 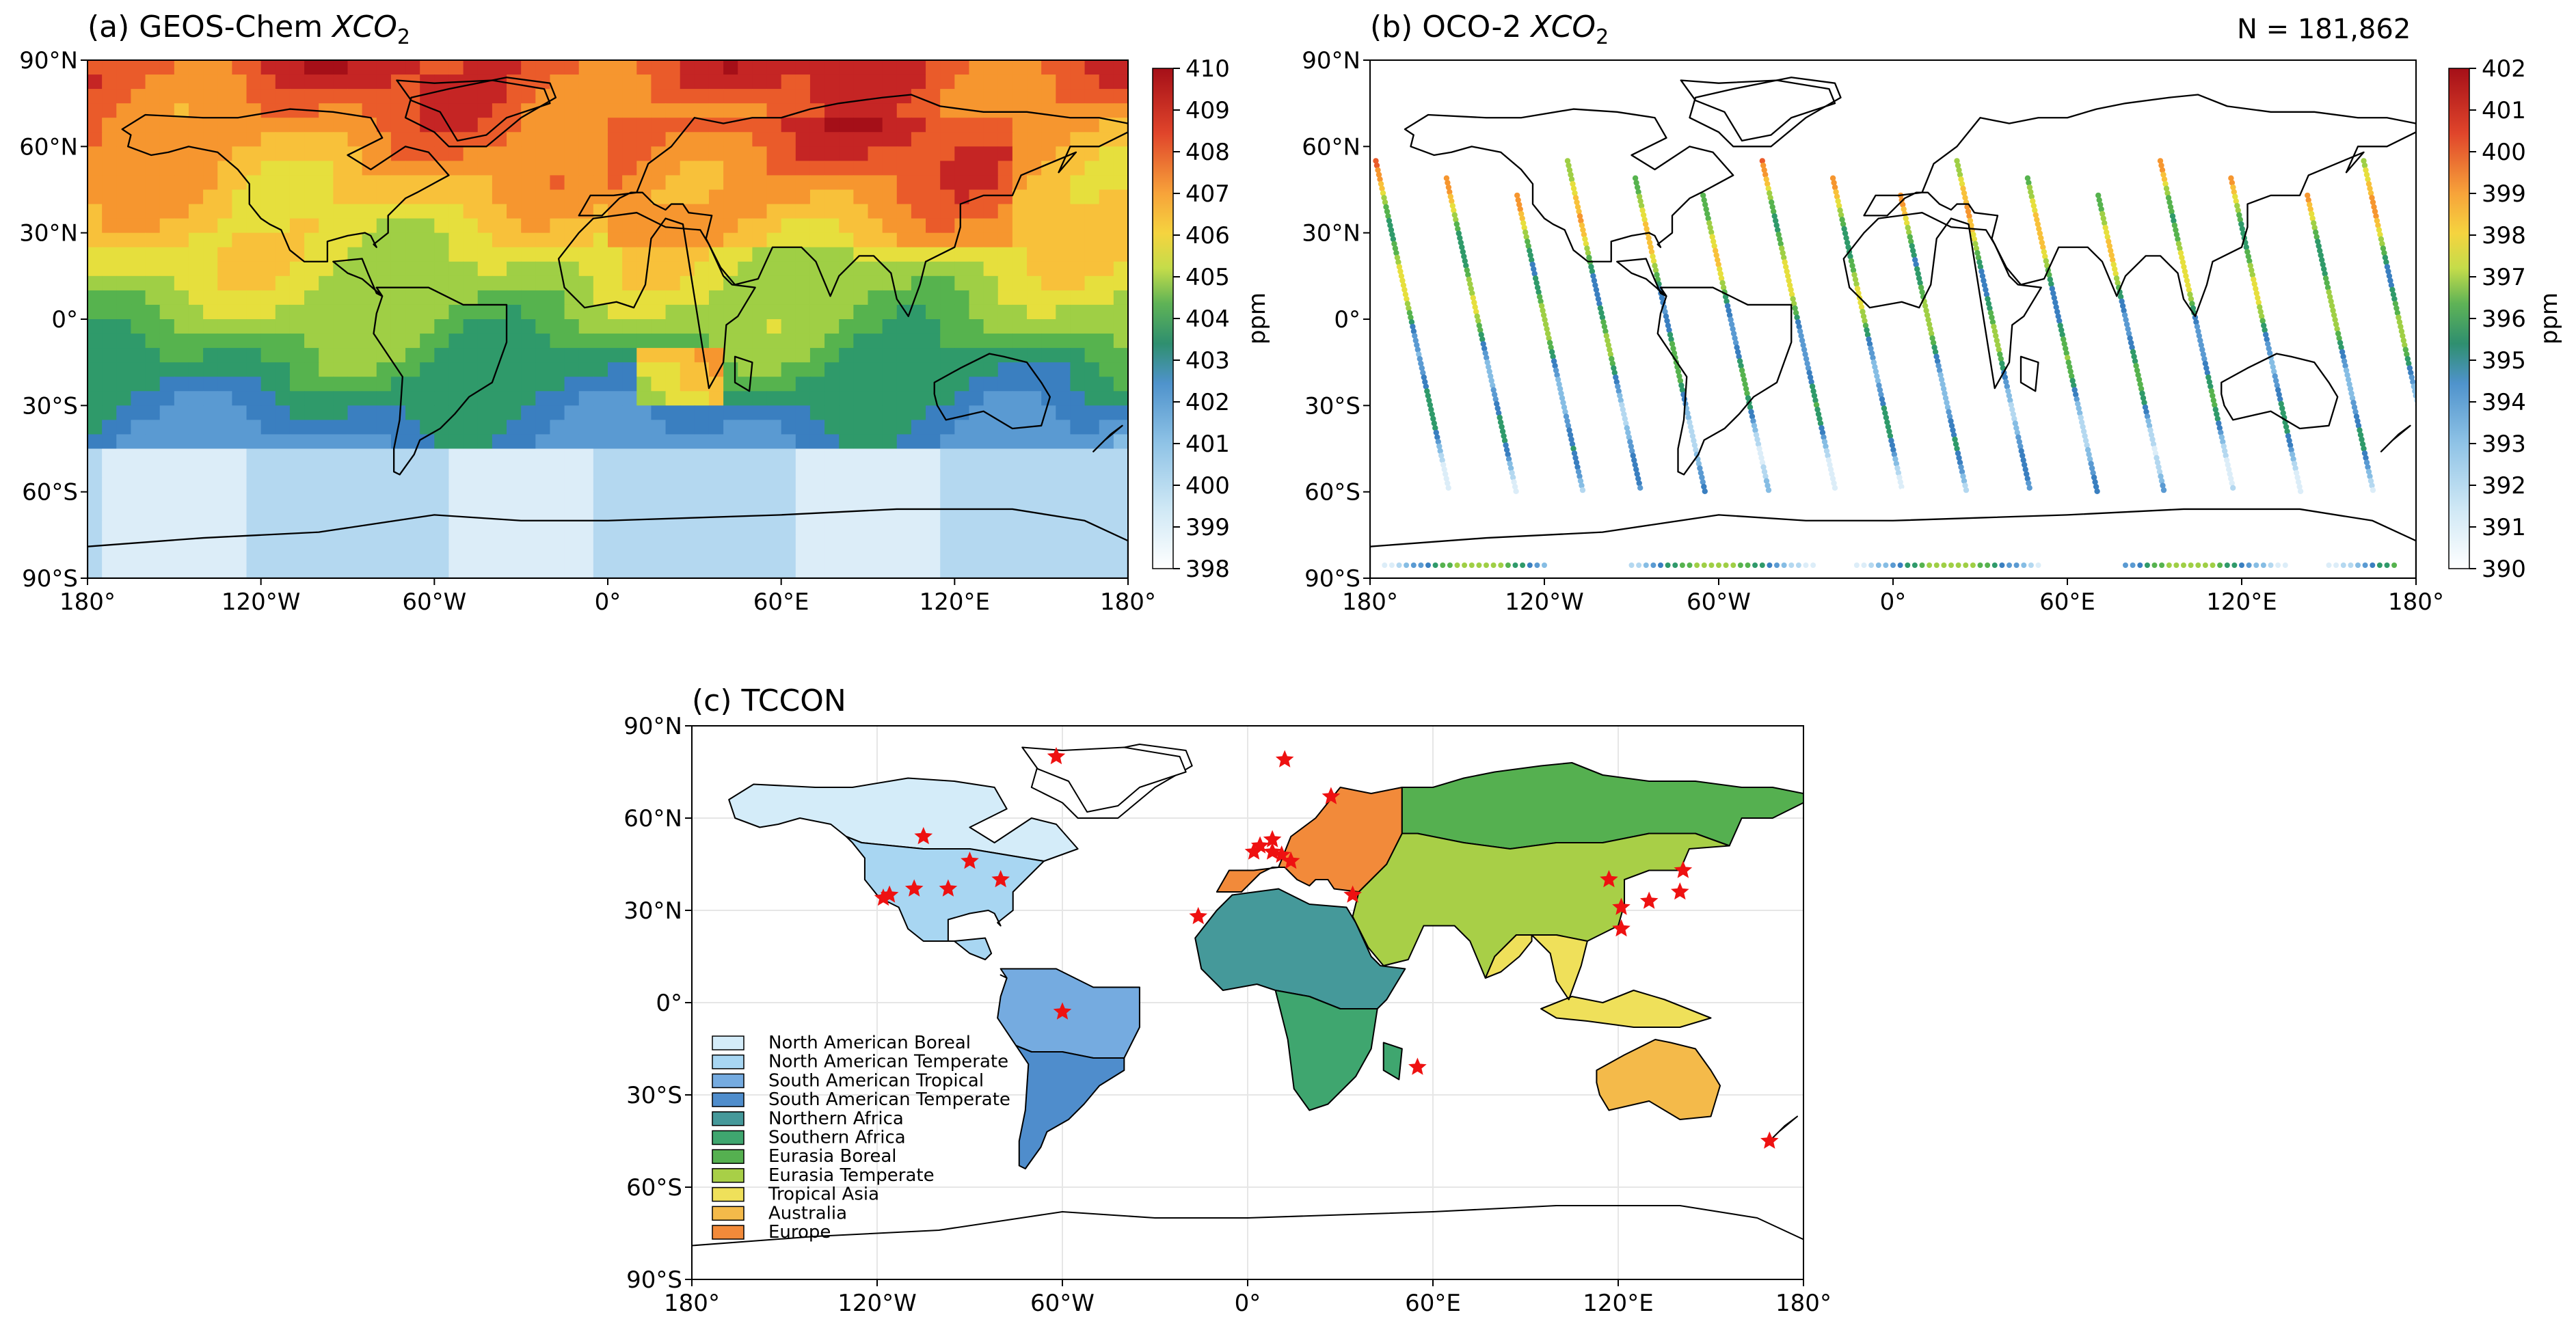 I want to click on tccon-station-star, so click(x=1609, y=879).